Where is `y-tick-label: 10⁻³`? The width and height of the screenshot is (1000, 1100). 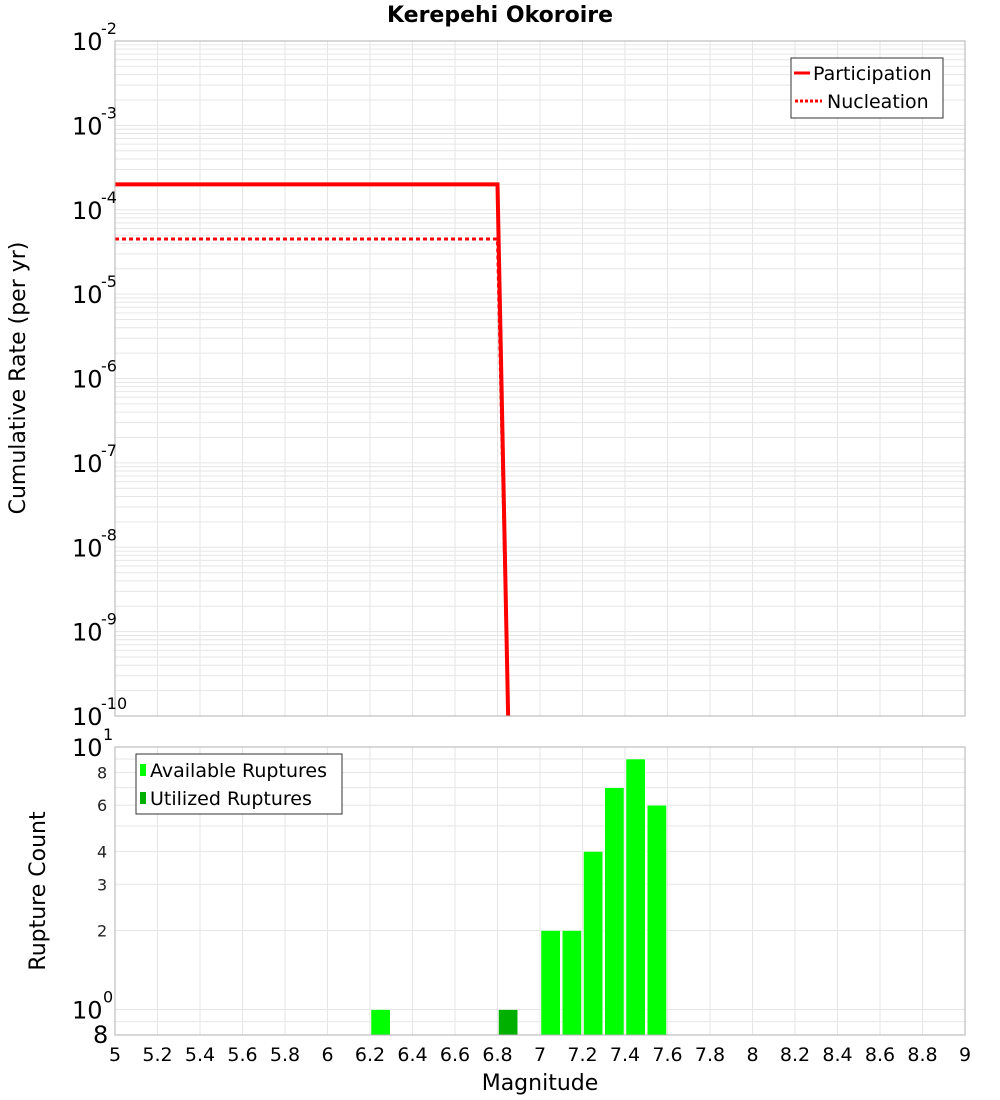
y-tick-label: 10⁻³ is located at coordinates (94, 121).